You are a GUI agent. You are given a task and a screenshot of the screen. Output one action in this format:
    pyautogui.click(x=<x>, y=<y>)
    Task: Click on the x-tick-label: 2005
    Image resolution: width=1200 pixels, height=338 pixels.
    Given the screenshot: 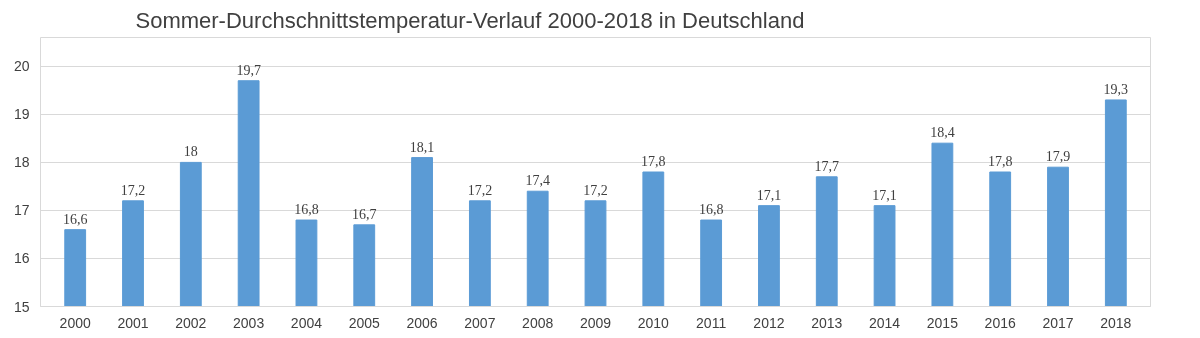 What is the action you would take?
    pyautogui.click(x=364, y=322)
    